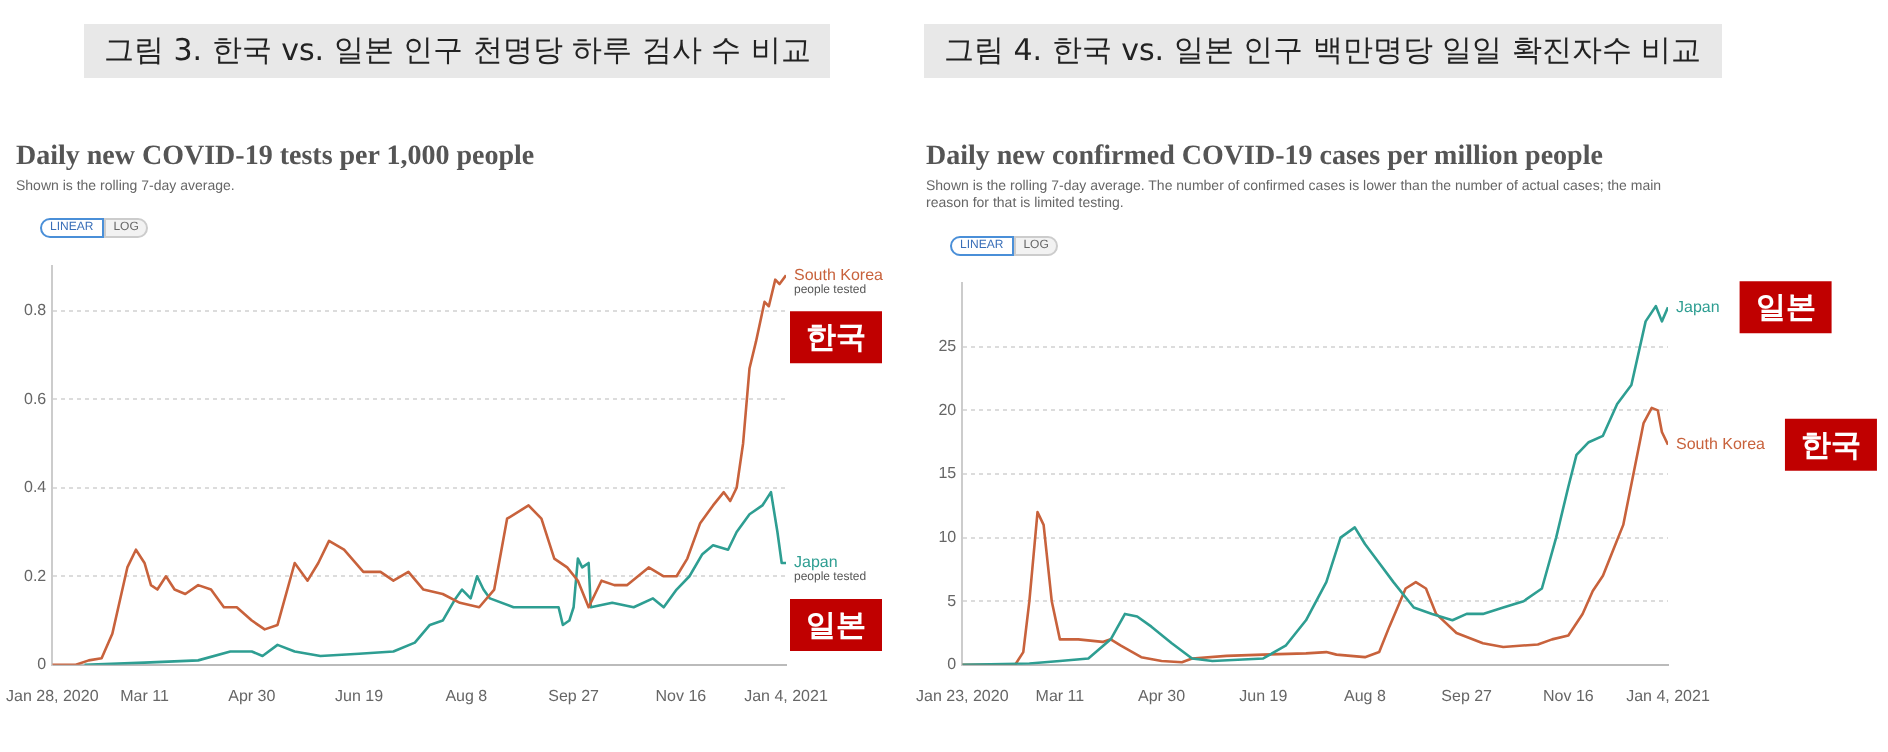 Image resolution: width=1888 pixels, height=752 pixels. Describe the element at coordinates (963, 695) in the screenshot. I see `x-tick-label: Jan 23, 2020` at that location.